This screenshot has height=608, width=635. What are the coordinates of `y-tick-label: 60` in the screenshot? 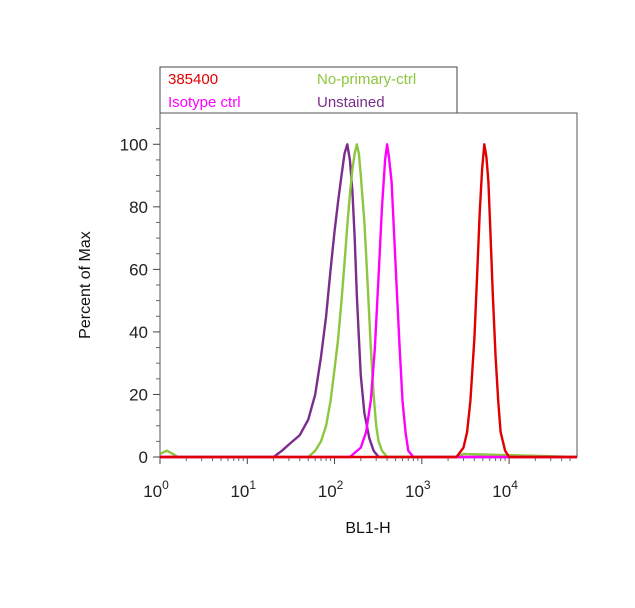 It's located at (138, 269).